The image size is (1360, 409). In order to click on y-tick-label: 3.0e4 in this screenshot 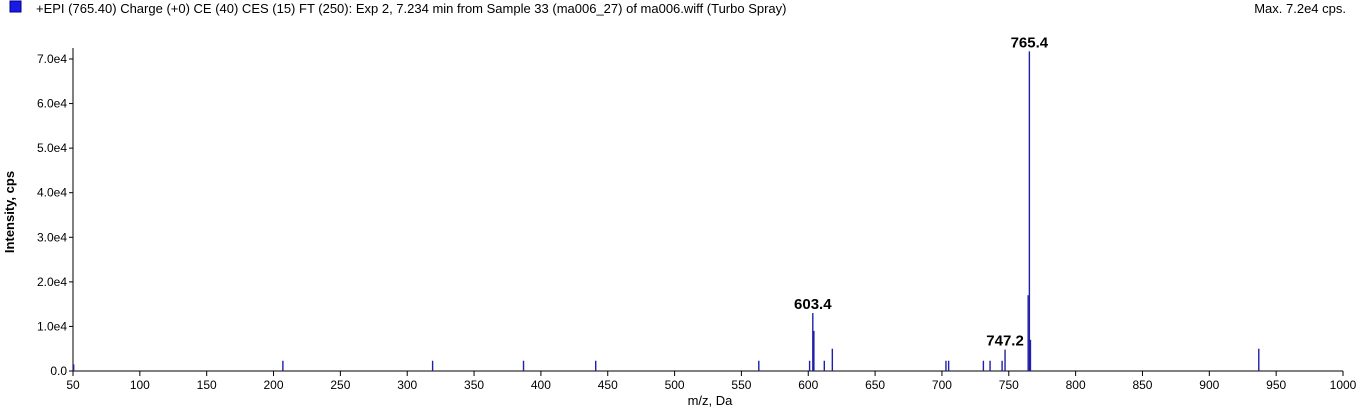, I will do `click(52, 237)`.